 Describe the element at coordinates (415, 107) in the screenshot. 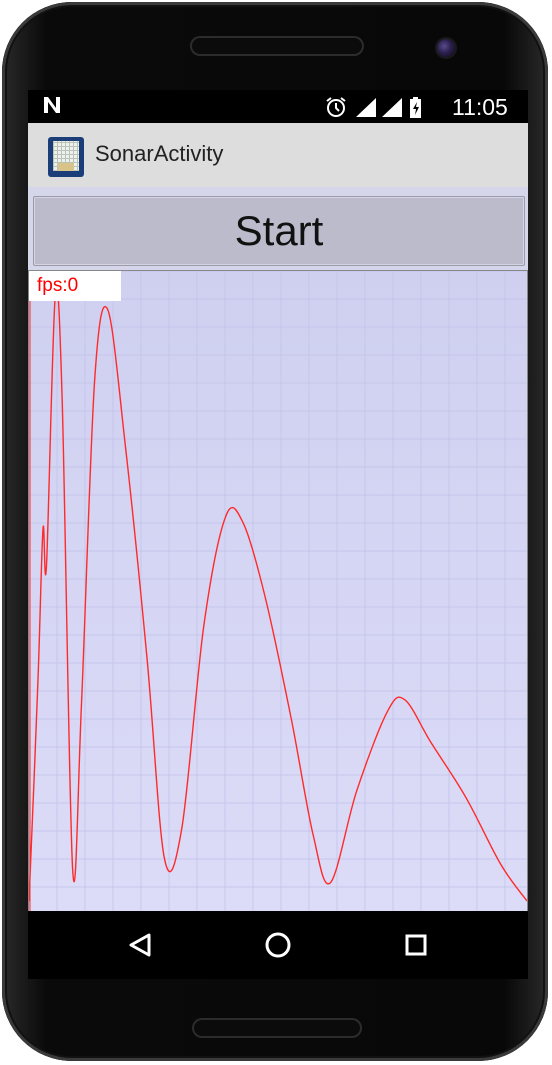

I see `battery-charging-icon` at that location.